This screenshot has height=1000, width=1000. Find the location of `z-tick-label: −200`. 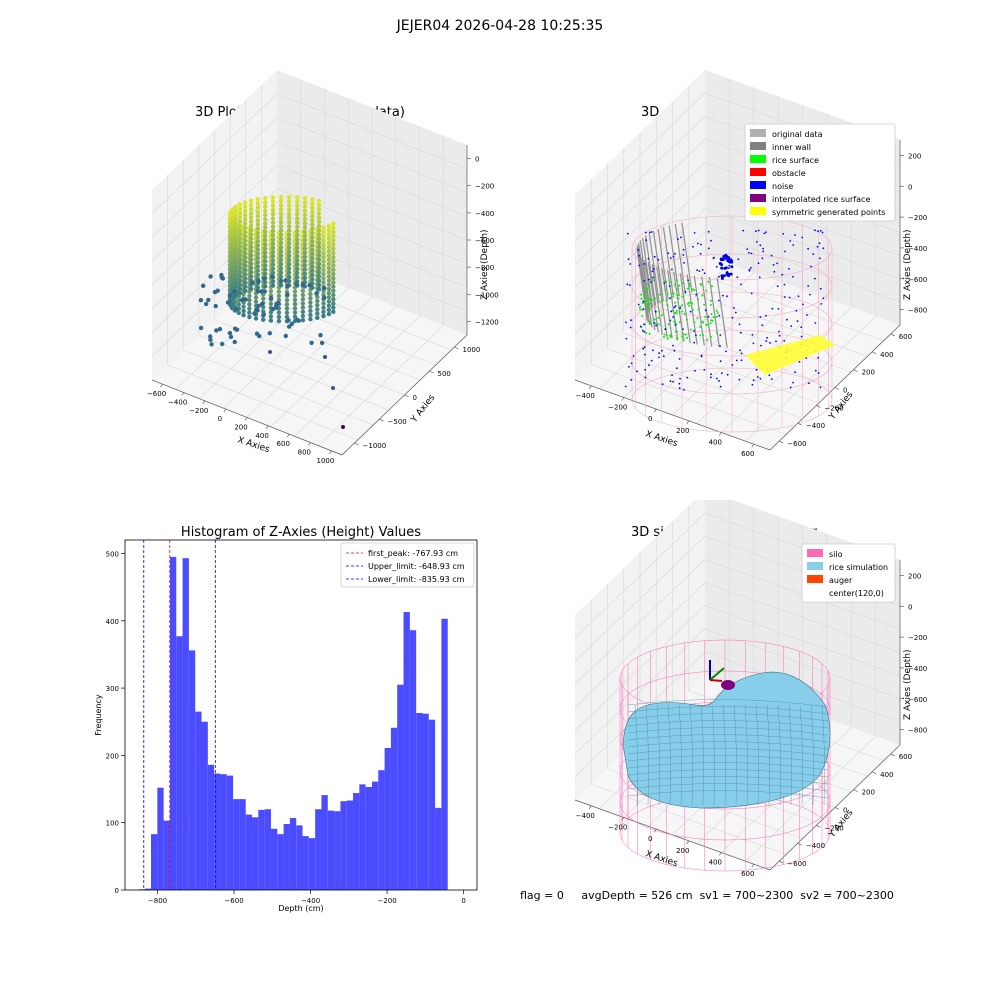

z-tick-label: −200 is located at coordinates (484, 187).